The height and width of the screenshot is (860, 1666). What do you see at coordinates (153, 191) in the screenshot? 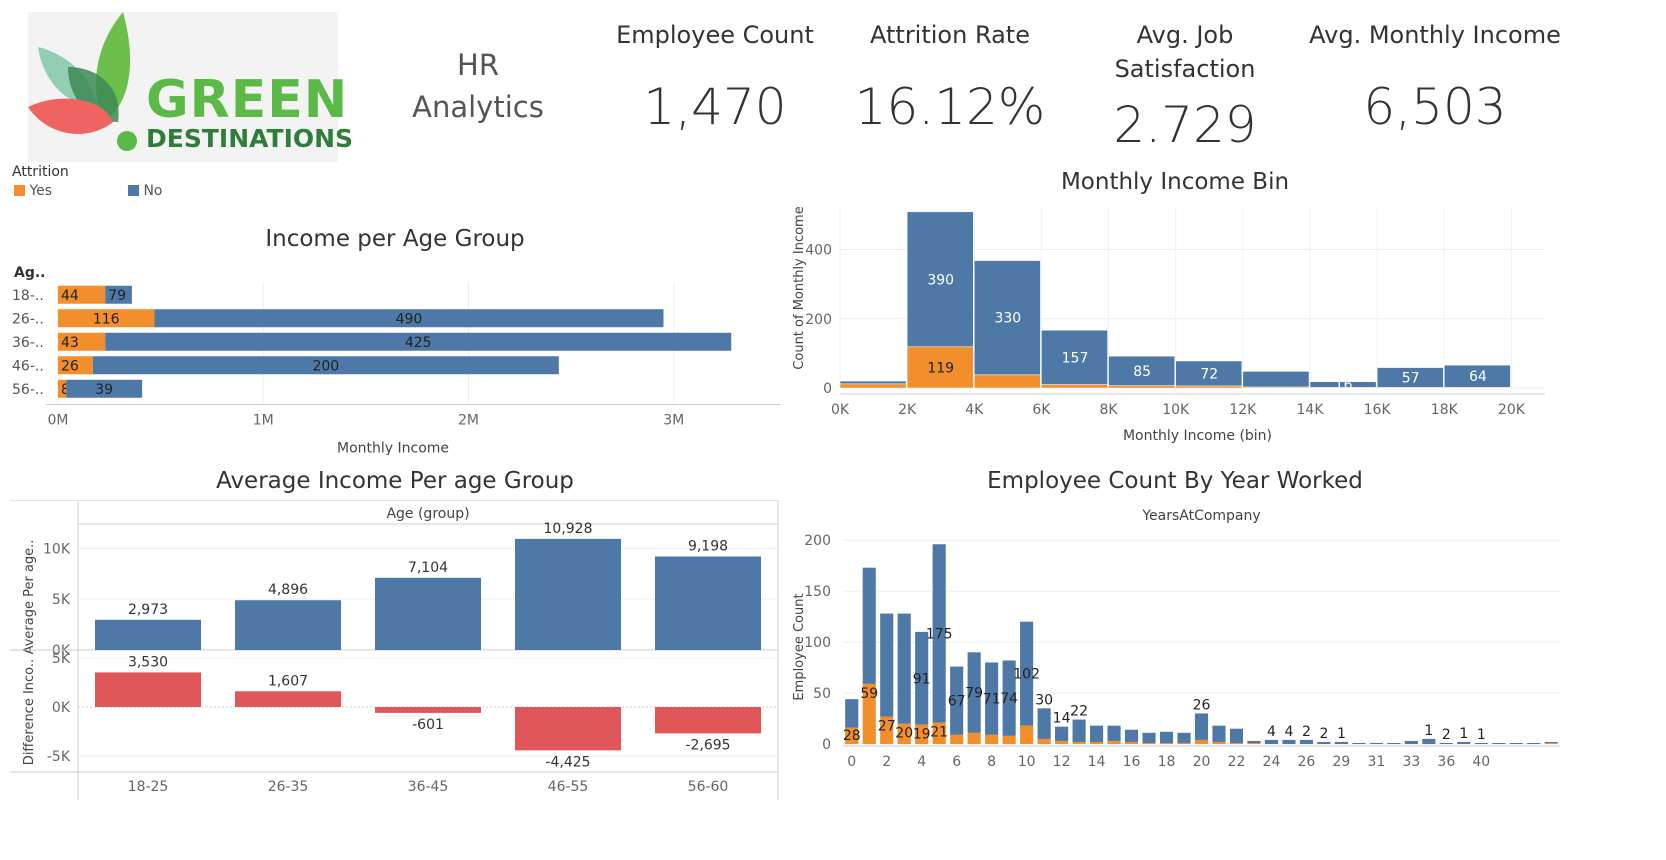
I see `legend-label-no: No` at bounding box center [153, 191].